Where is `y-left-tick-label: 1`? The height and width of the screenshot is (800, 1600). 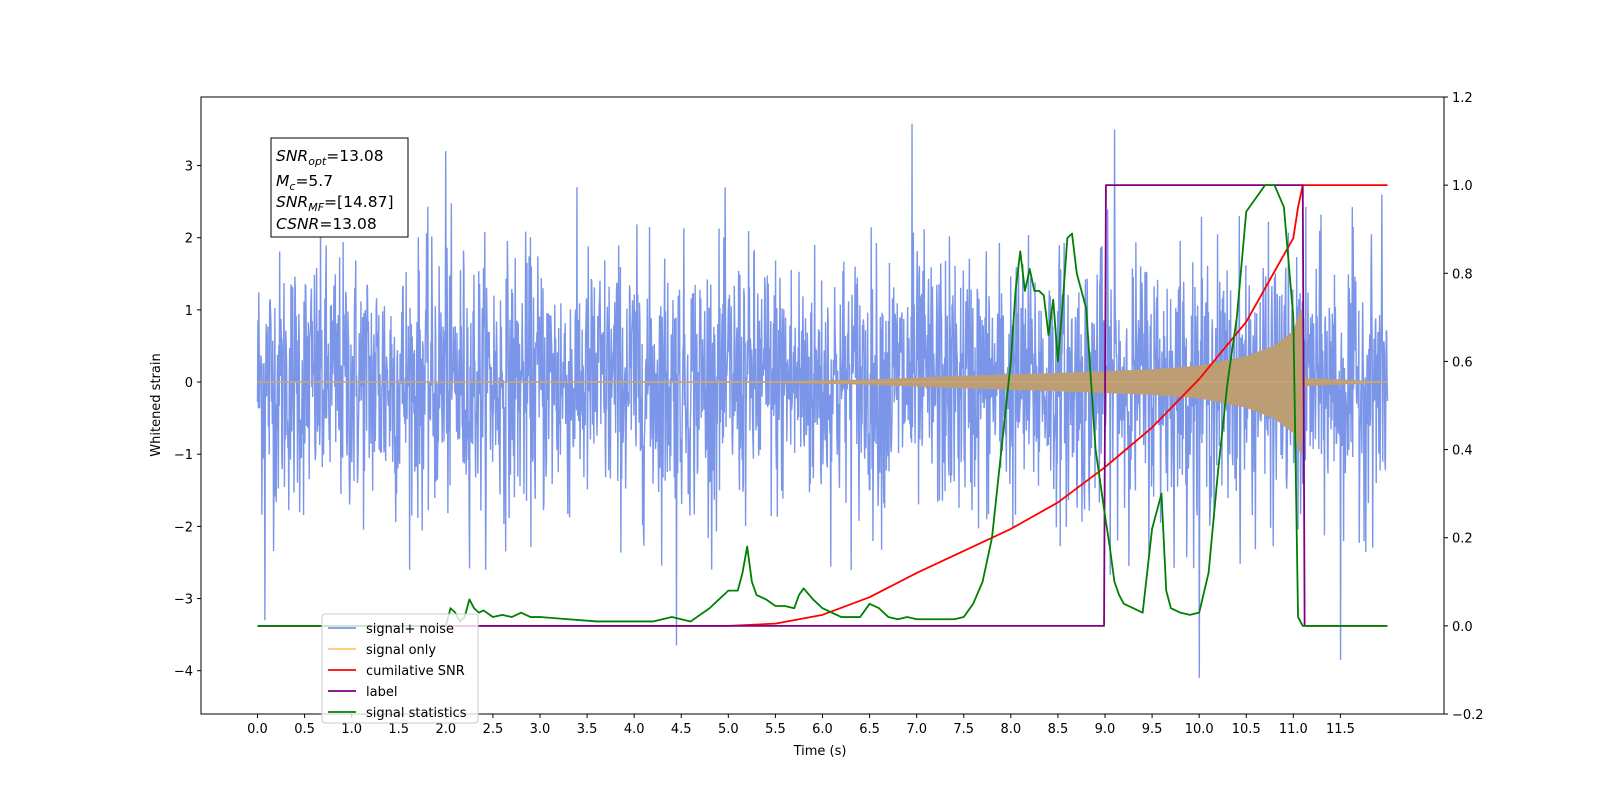
y-left-tick-label: 1 is located at coordinates (189, 311).